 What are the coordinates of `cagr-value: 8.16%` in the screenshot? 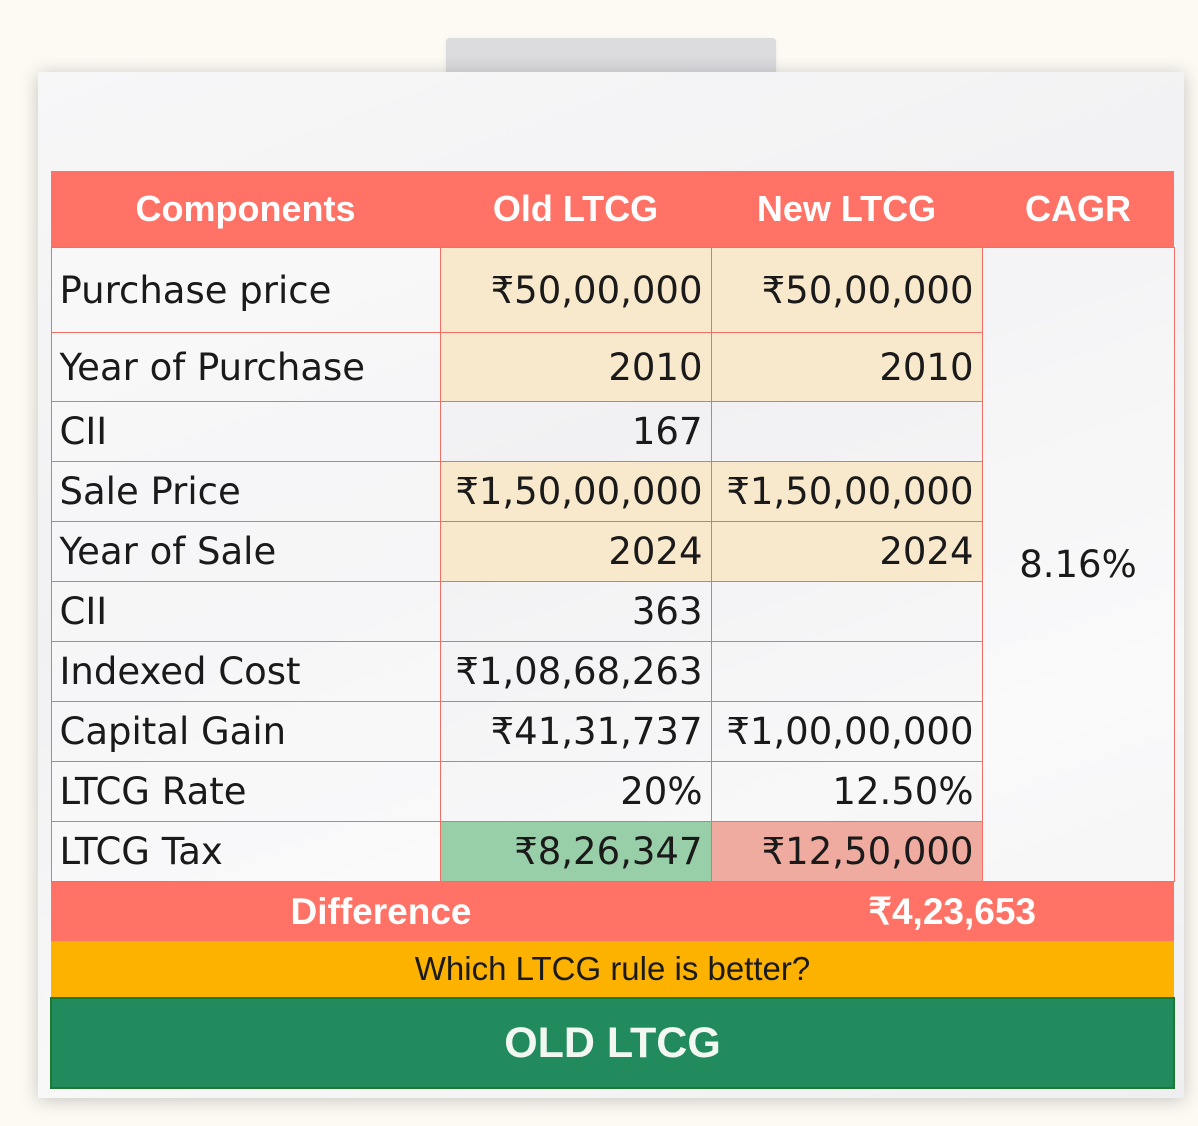 It's located at (1078, 564).